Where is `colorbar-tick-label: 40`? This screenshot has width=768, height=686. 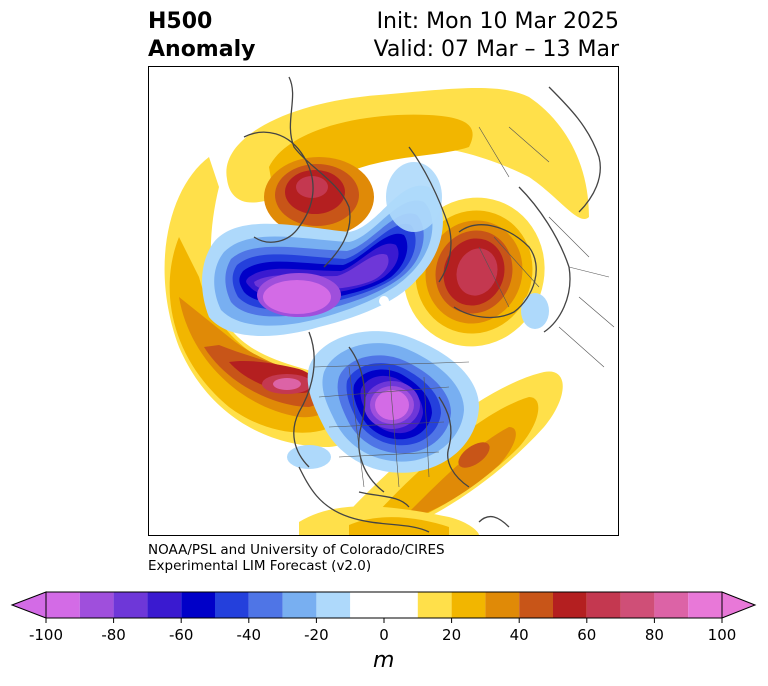 colorbar-tick-label: 40 is located at coordinates (519, 635).